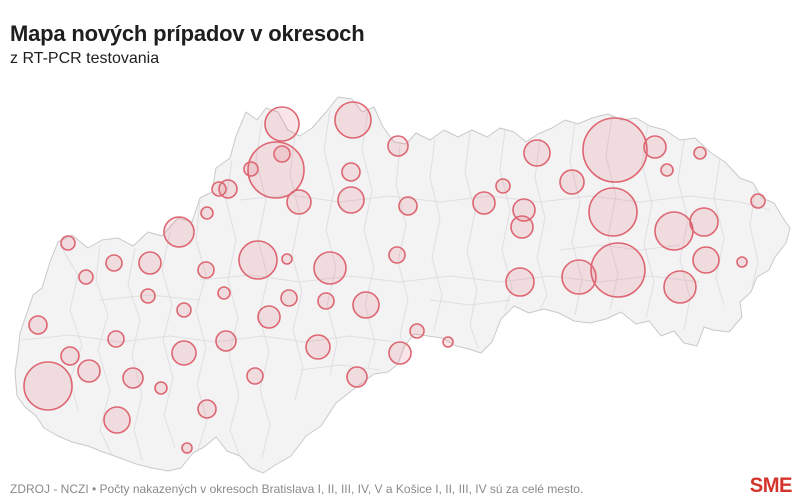  What do you see at coordinates (85, 59) in the screenshot?
I see `page-subtitle: z RT-PCR testovania` at bounding box center [85, 59].